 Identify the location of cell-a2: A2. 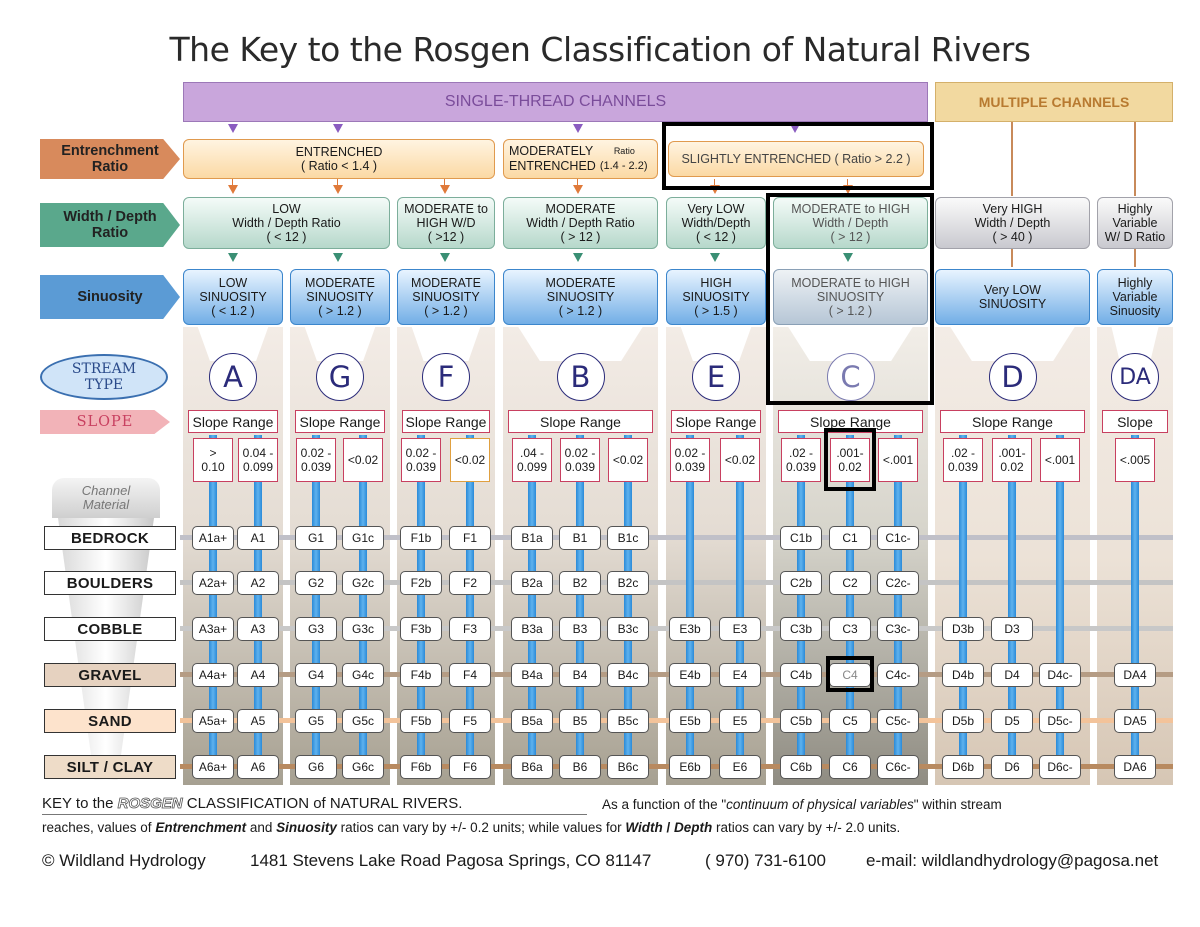
(258, 583).